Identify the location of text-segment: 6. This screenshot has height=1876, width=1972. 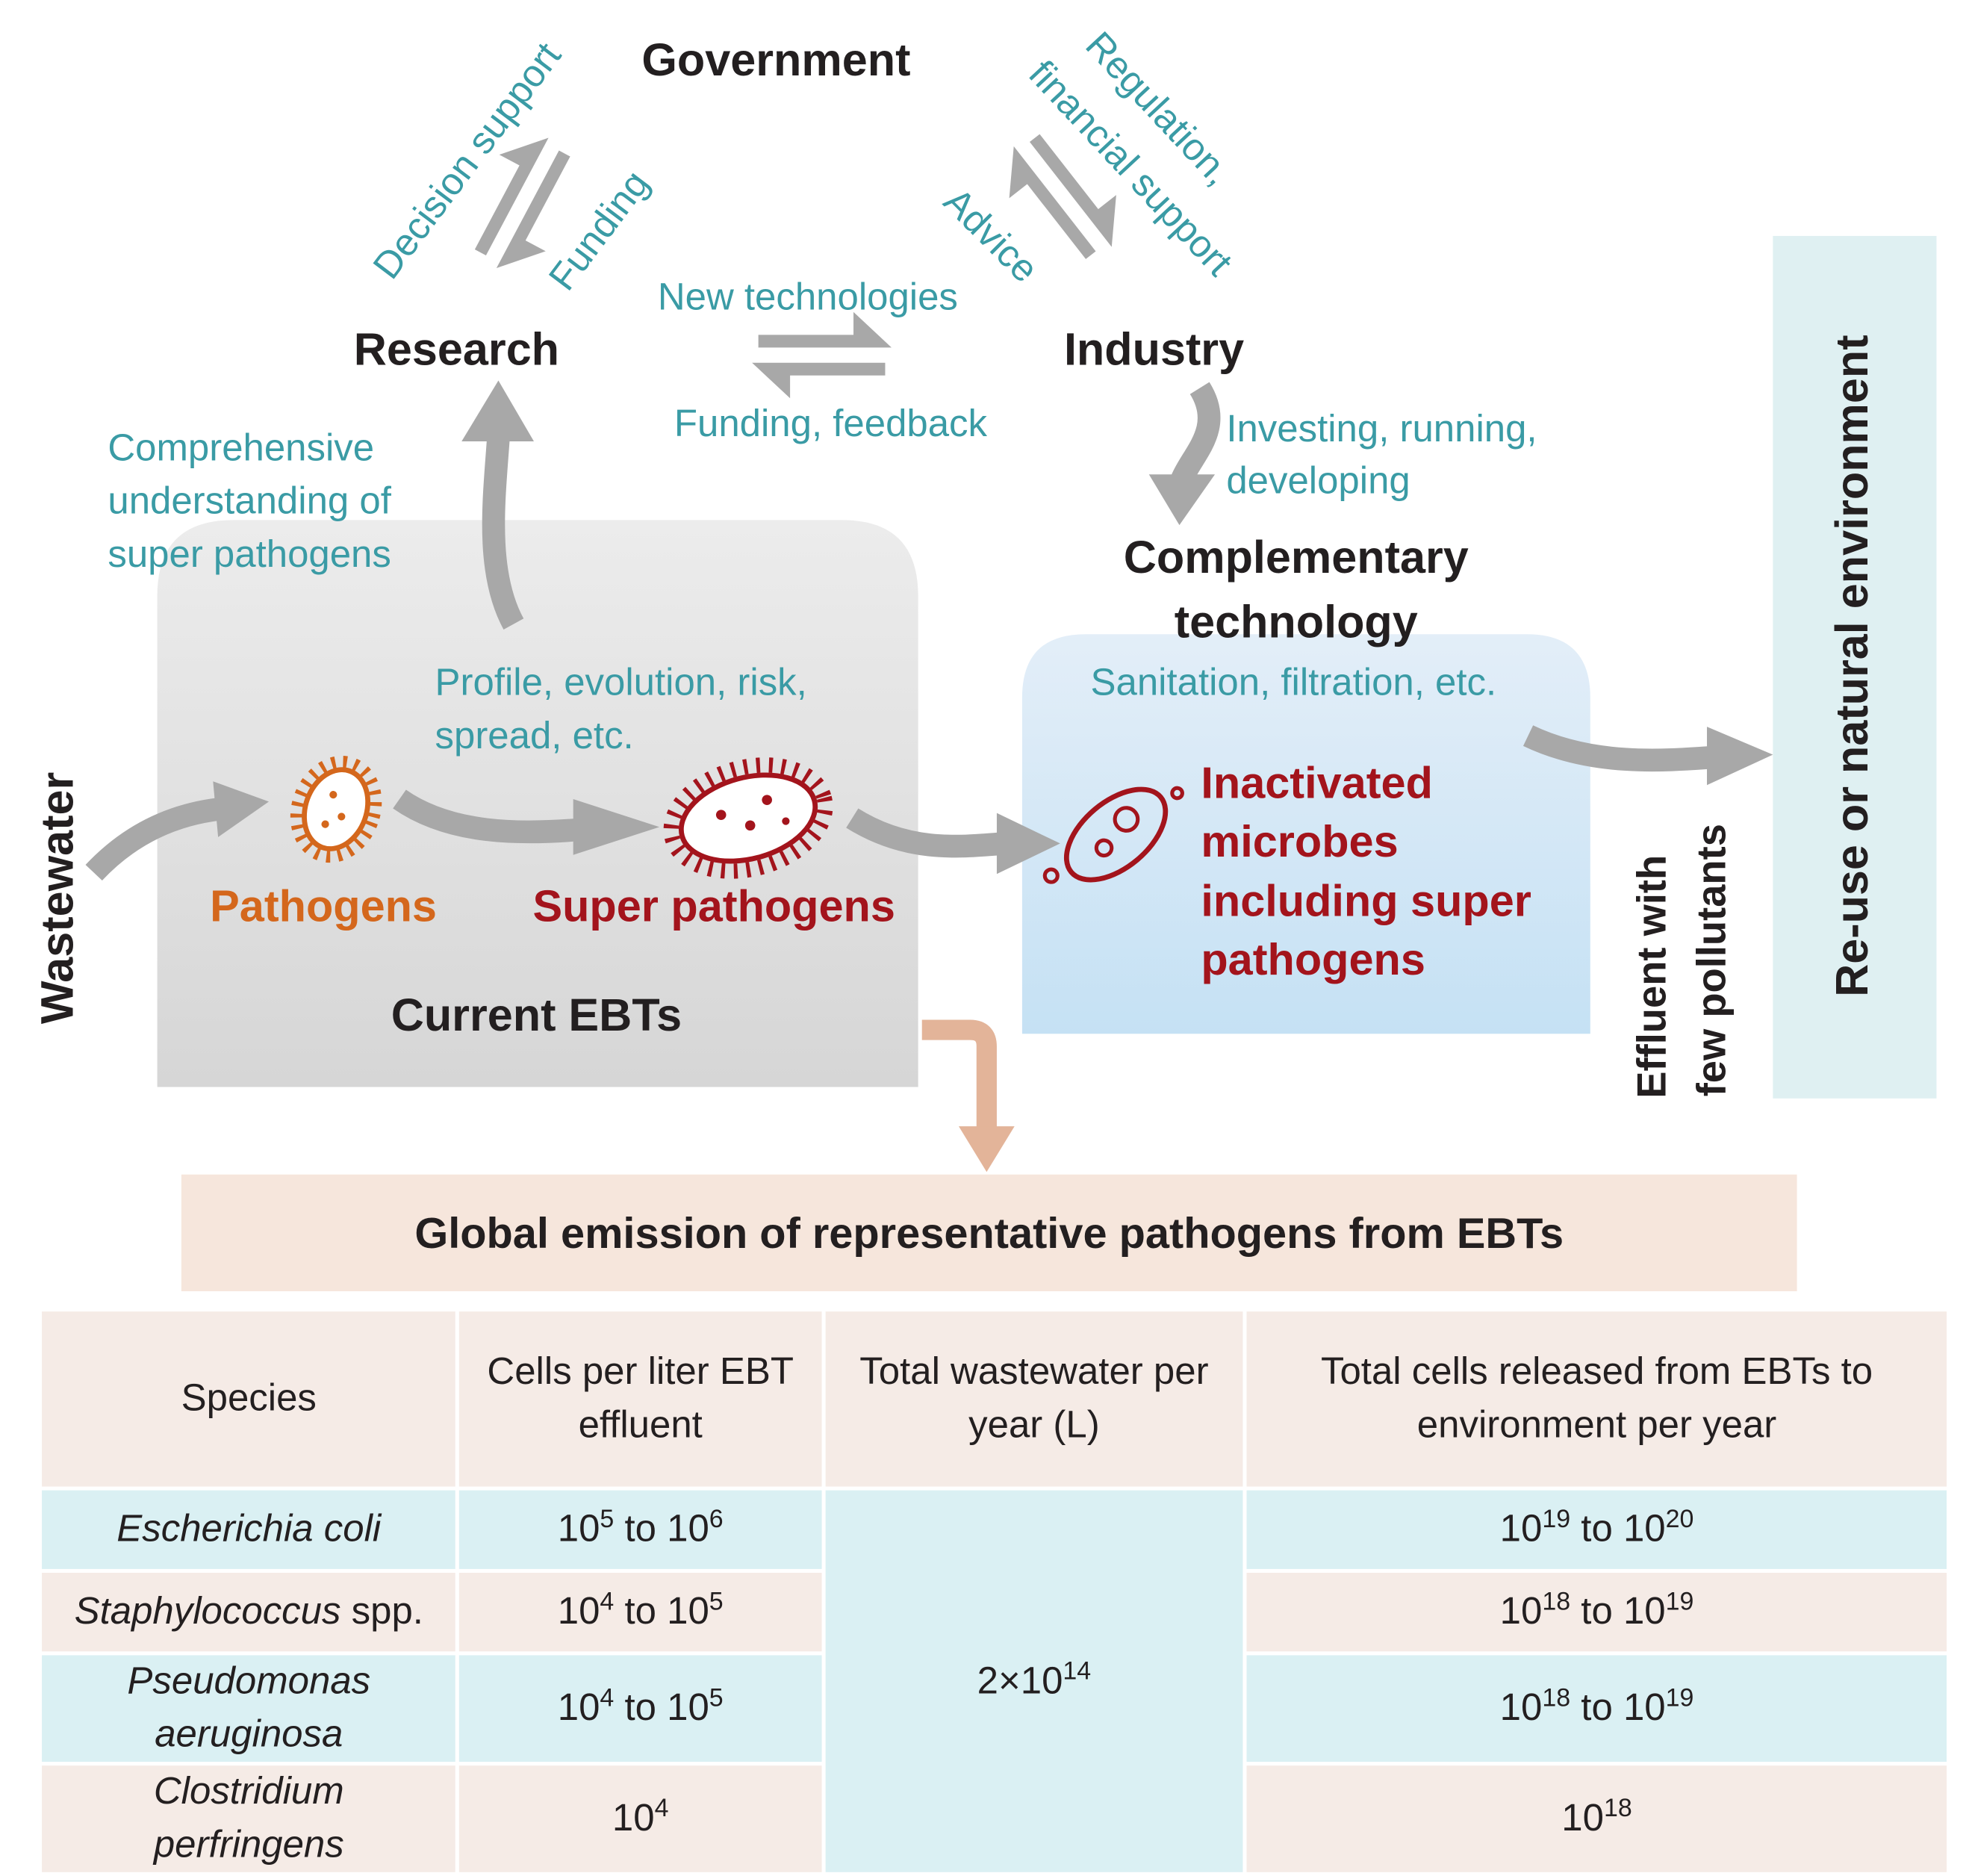
(716, 1519).